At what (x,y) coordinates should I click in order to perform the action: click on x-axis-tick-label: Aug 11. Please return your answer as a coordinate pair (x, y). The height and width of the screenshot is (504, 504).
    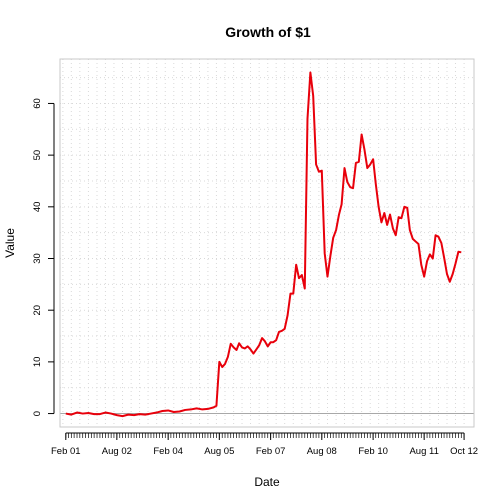
    Looking at the image, I should click on (423, 451).